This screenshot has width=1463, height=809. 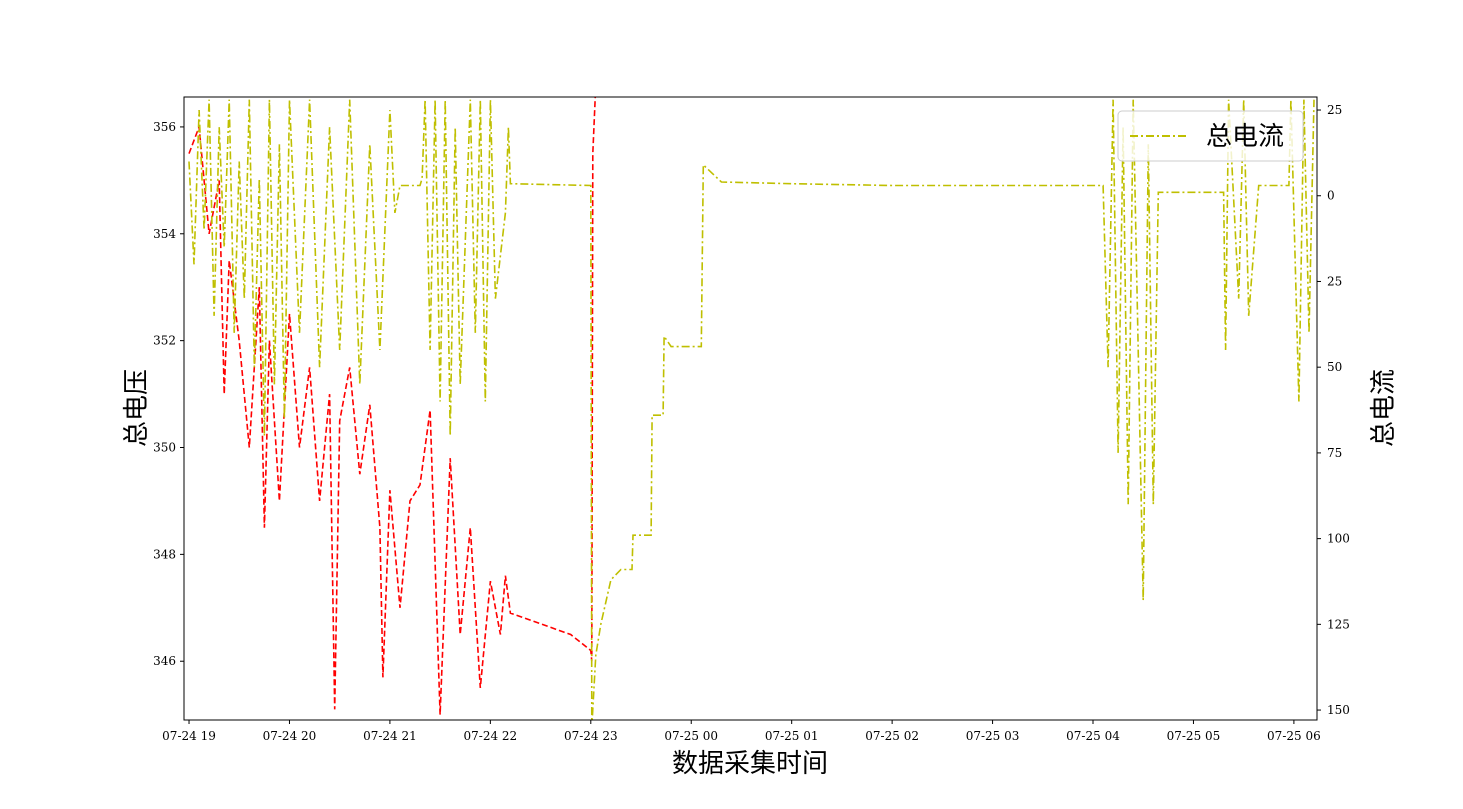 I want to click on x-tick-label: 07-25 05, so click(x=1194, y=736).